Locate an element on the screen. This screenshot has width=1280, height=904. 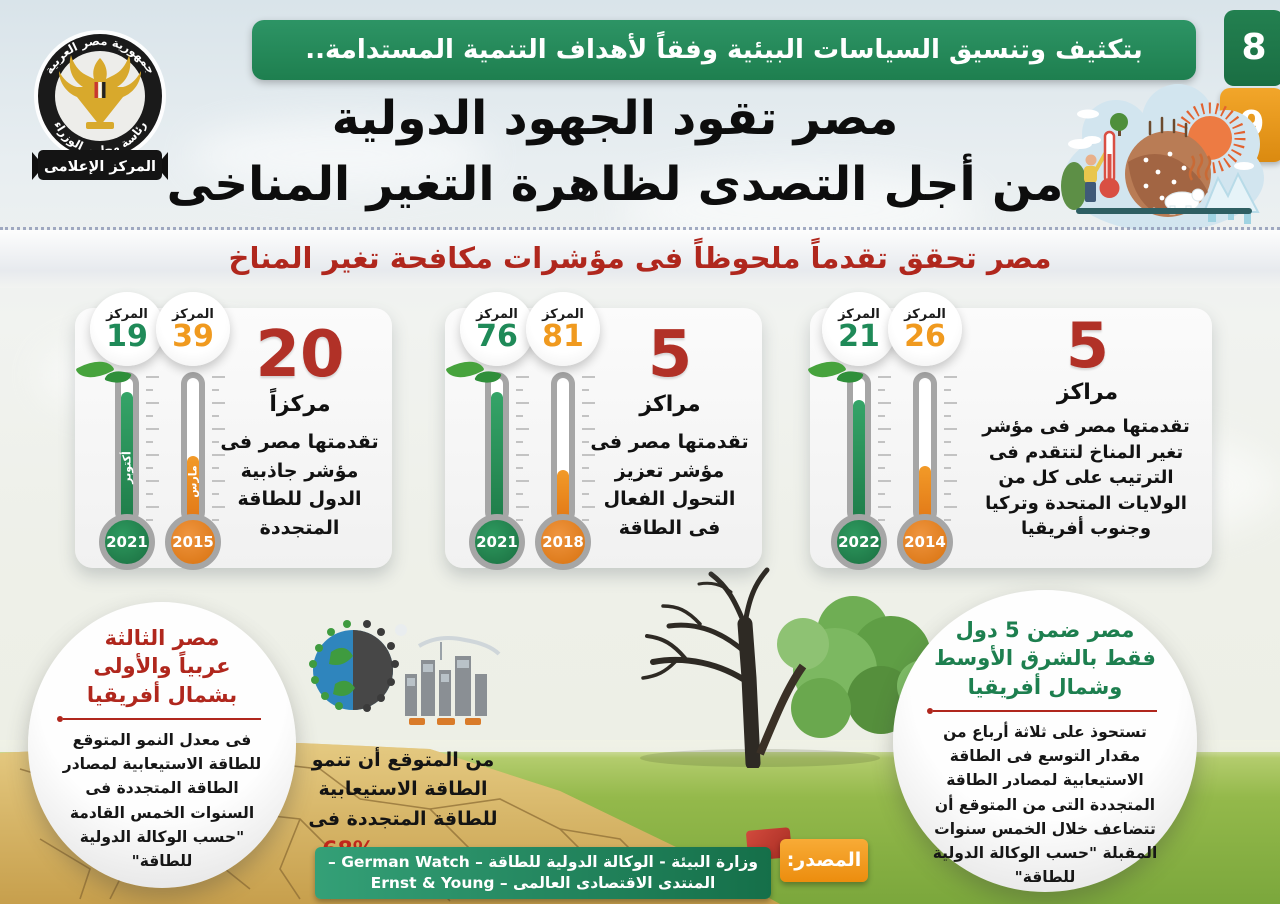
rank-badge: المركز 81 is located at coordinates (563, 329).